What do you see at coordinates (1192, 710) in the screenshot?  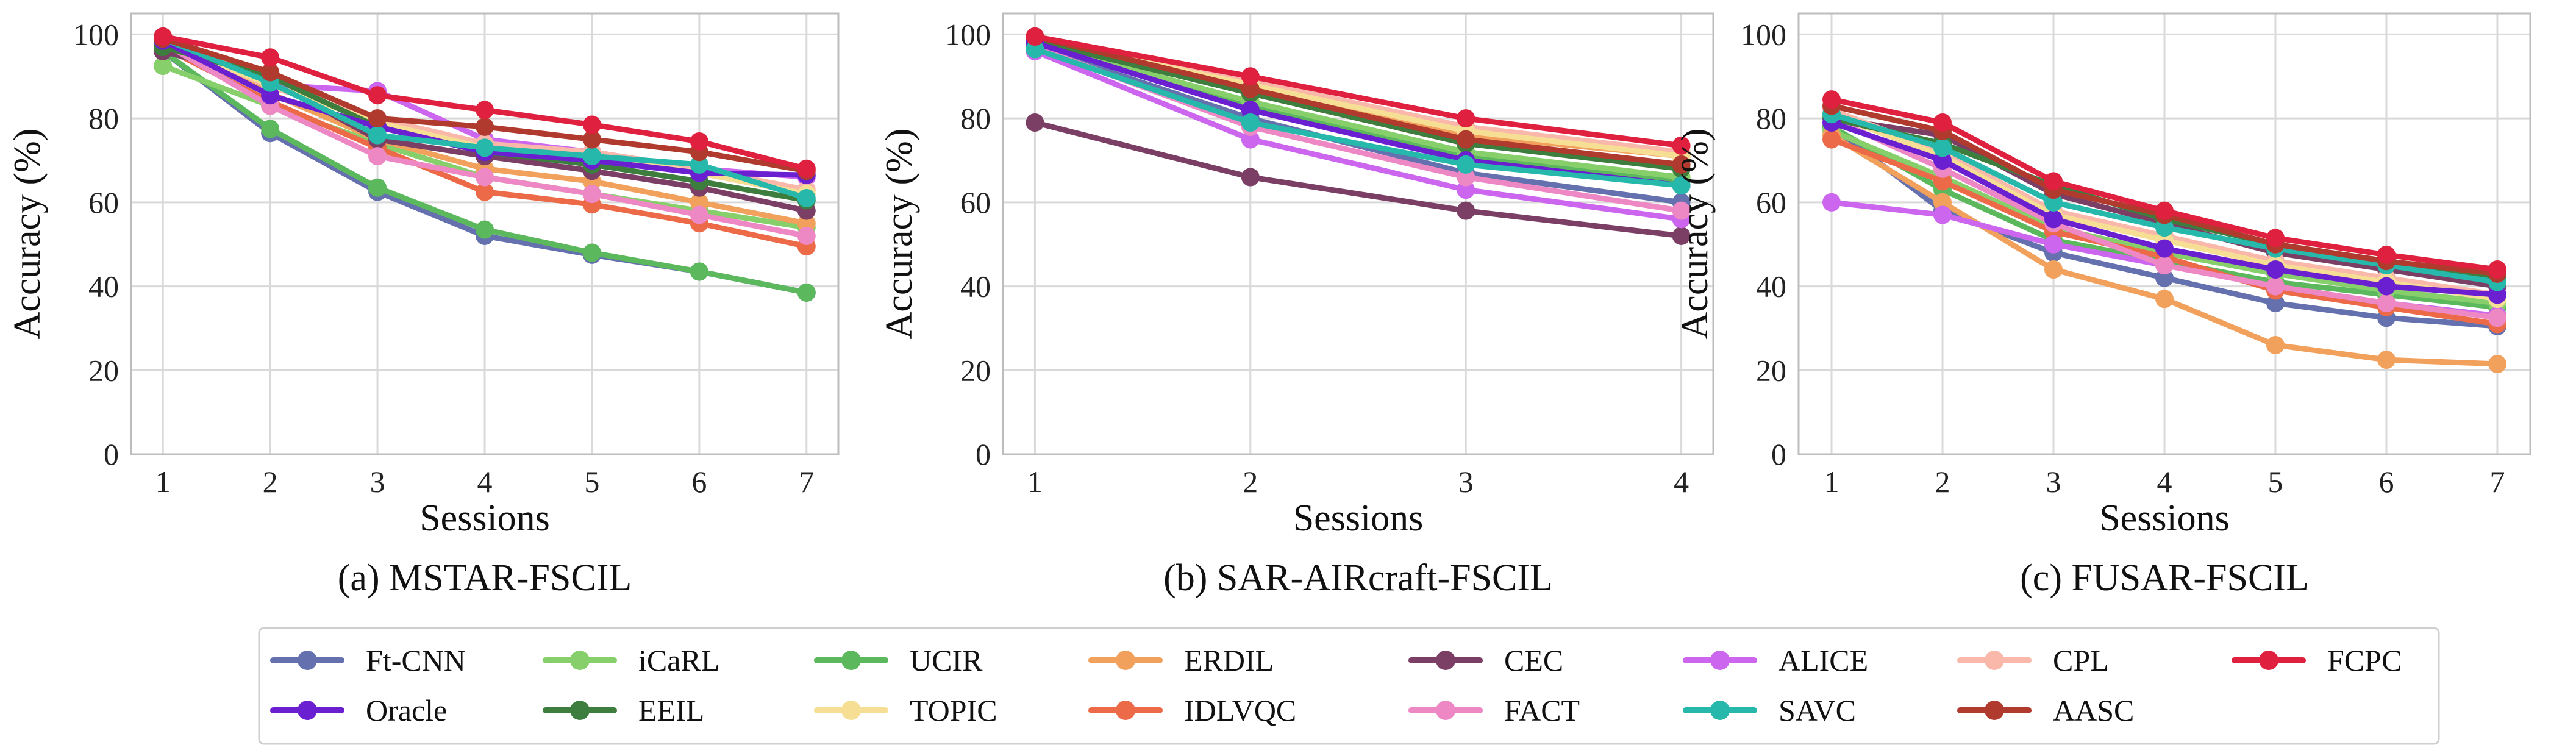 I see `legend-item-idlvqc: IDLVQC` at bounding box center [1192, 710].